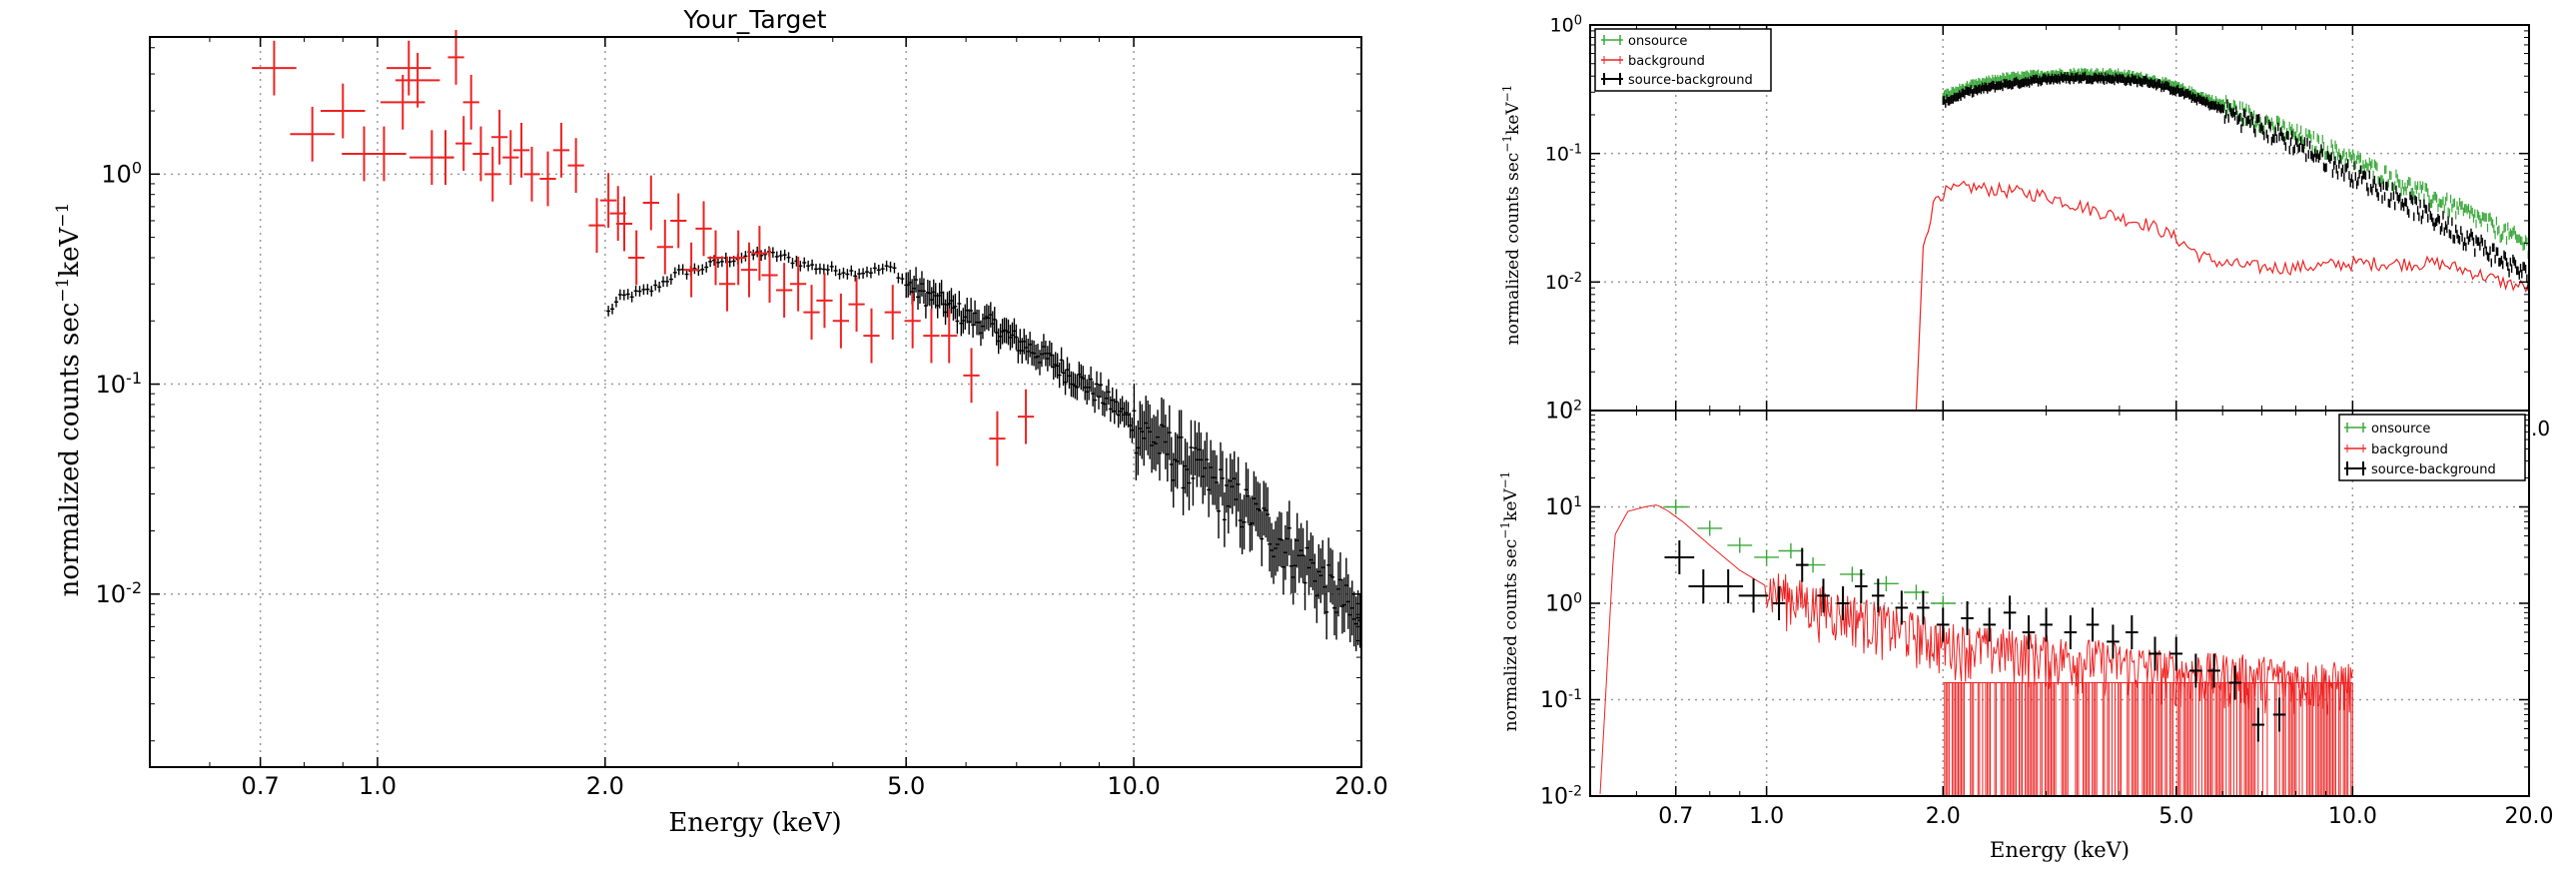 Image resolution: width=2576 pixels, height=870 pixels. Describe the element at coordinates (1566, 25) in the screenshot. I see `rt-y-tick-label: 10⁰` at that location.